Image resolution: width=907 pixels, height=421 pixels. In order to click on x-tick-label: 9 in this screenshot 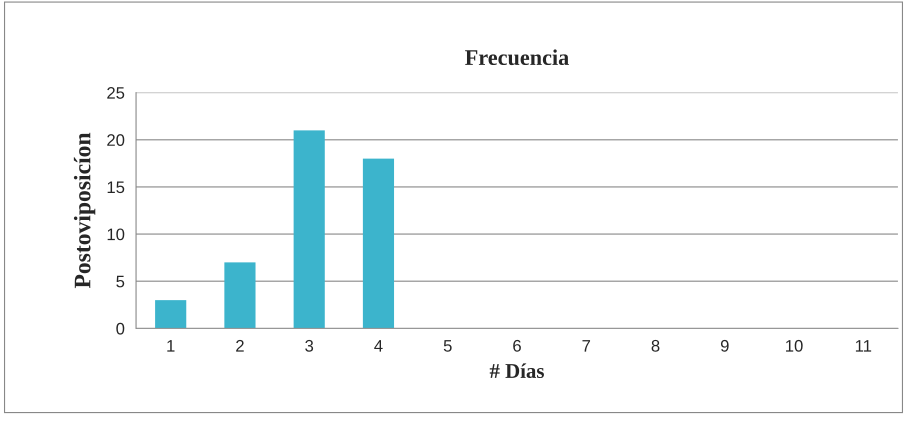, I will do `click(724, 346)`.